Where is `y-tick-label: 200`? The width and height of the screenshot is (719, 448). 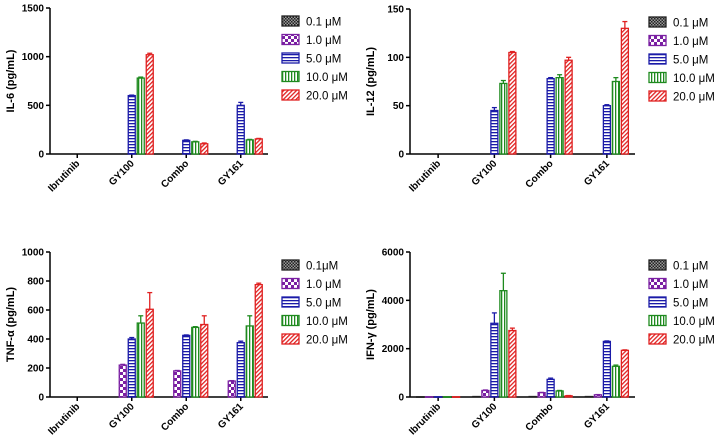 y-tick-label: 200 is located at coordinates (35, 369).